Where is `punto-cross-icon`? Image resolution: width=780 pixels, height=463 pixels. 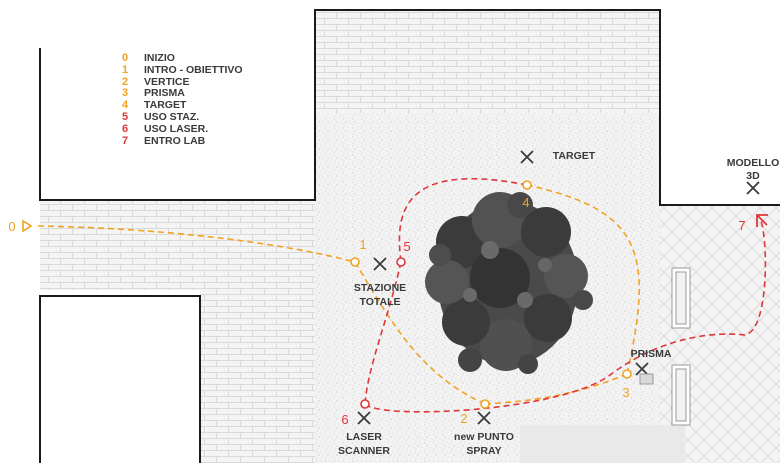
punto-cross-icon is located at coordinates (484, 418).